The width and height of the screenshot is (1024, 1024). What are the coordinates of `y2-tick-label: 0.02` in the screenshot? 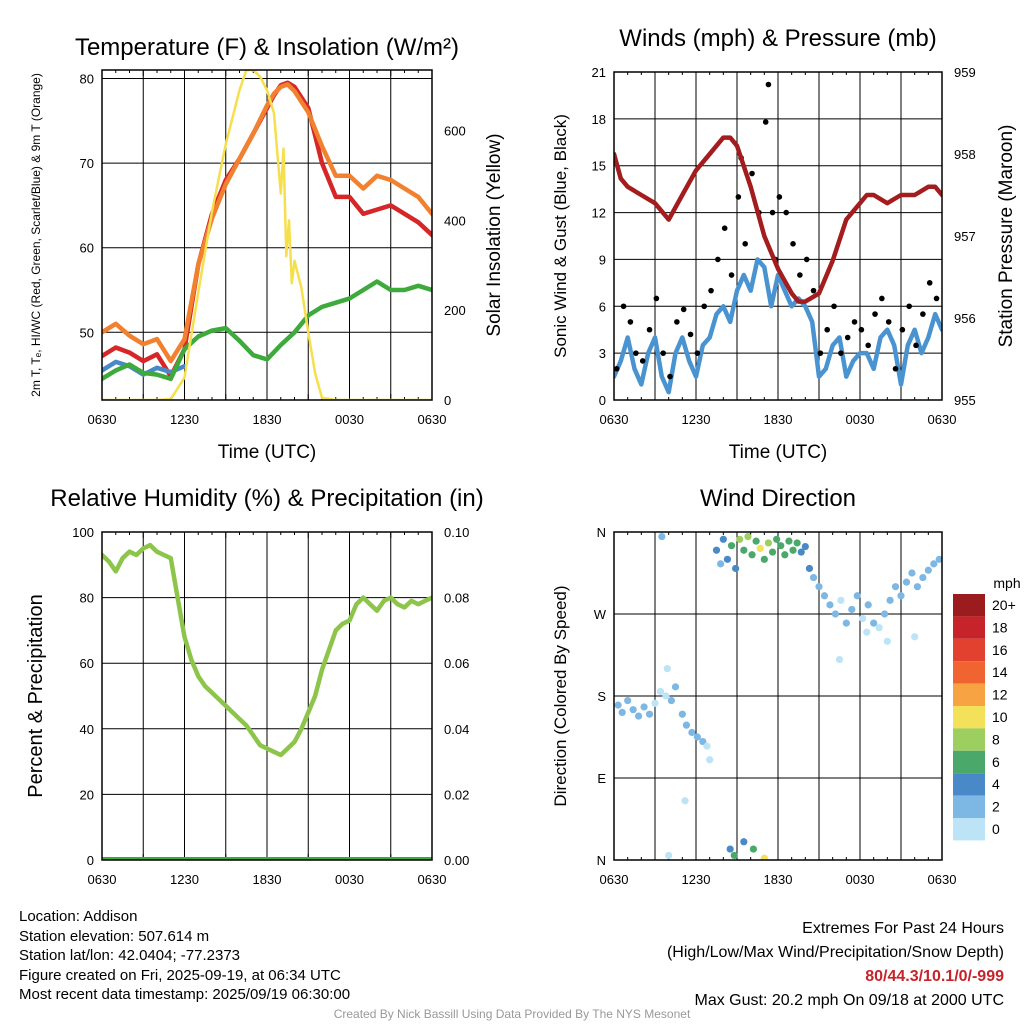 It's located at (456, 794).